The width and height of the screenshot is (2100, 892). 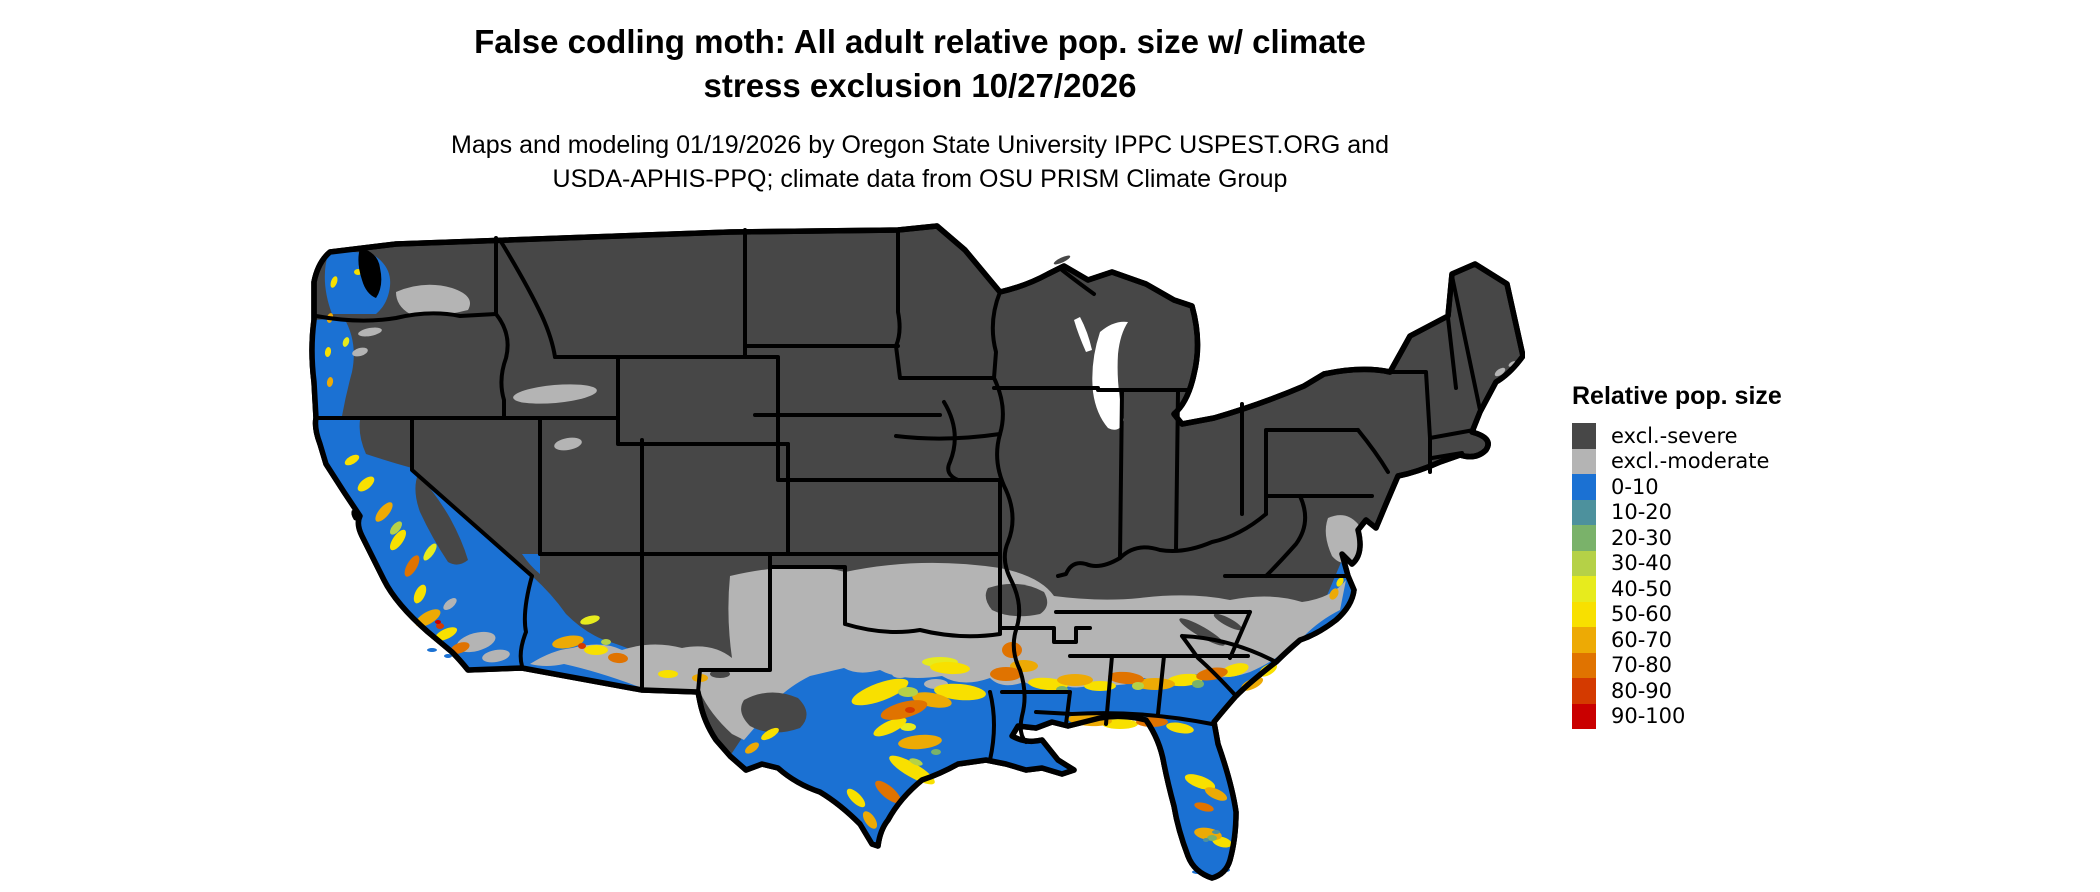 I want to click on legend-label: excl.-severe, so click(x=1674, y=435).